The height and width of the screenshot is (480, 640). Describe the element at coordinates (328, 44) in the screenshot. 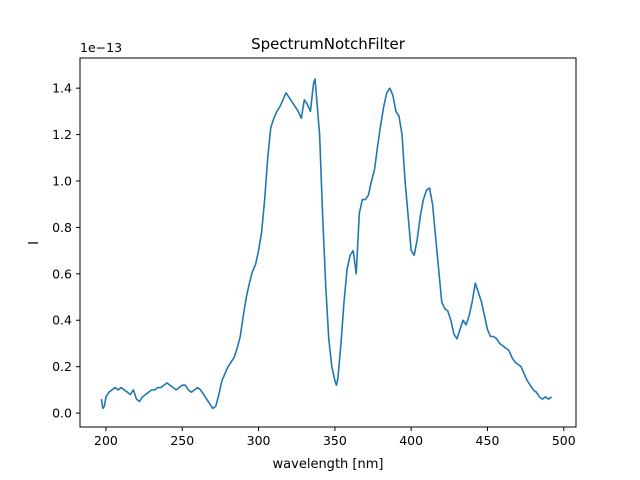

I see `chart-title: SpectrumNotchFilter` at that location.